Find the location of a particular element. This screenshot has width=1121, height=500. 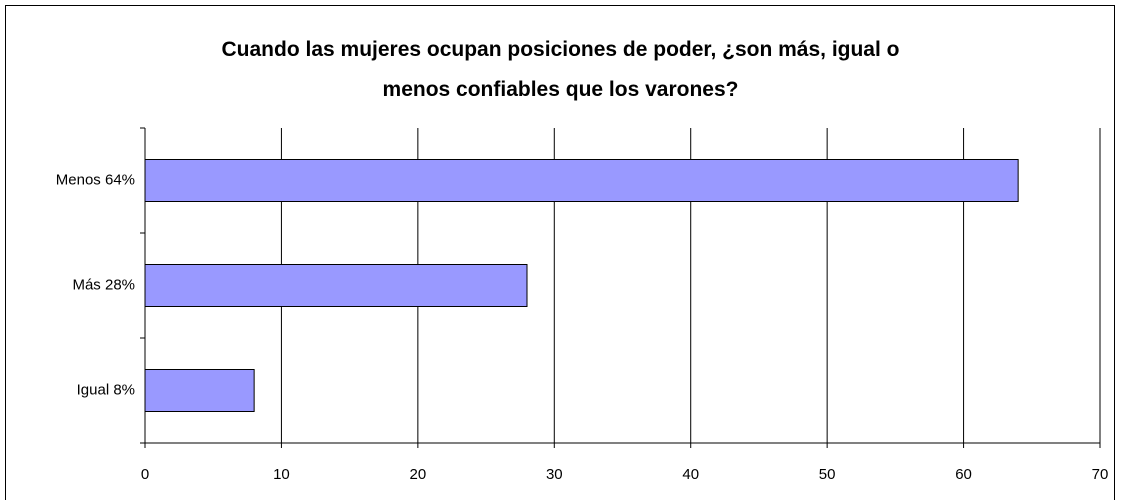

x-tick-label: 60 is located at coordinates (963, 474).